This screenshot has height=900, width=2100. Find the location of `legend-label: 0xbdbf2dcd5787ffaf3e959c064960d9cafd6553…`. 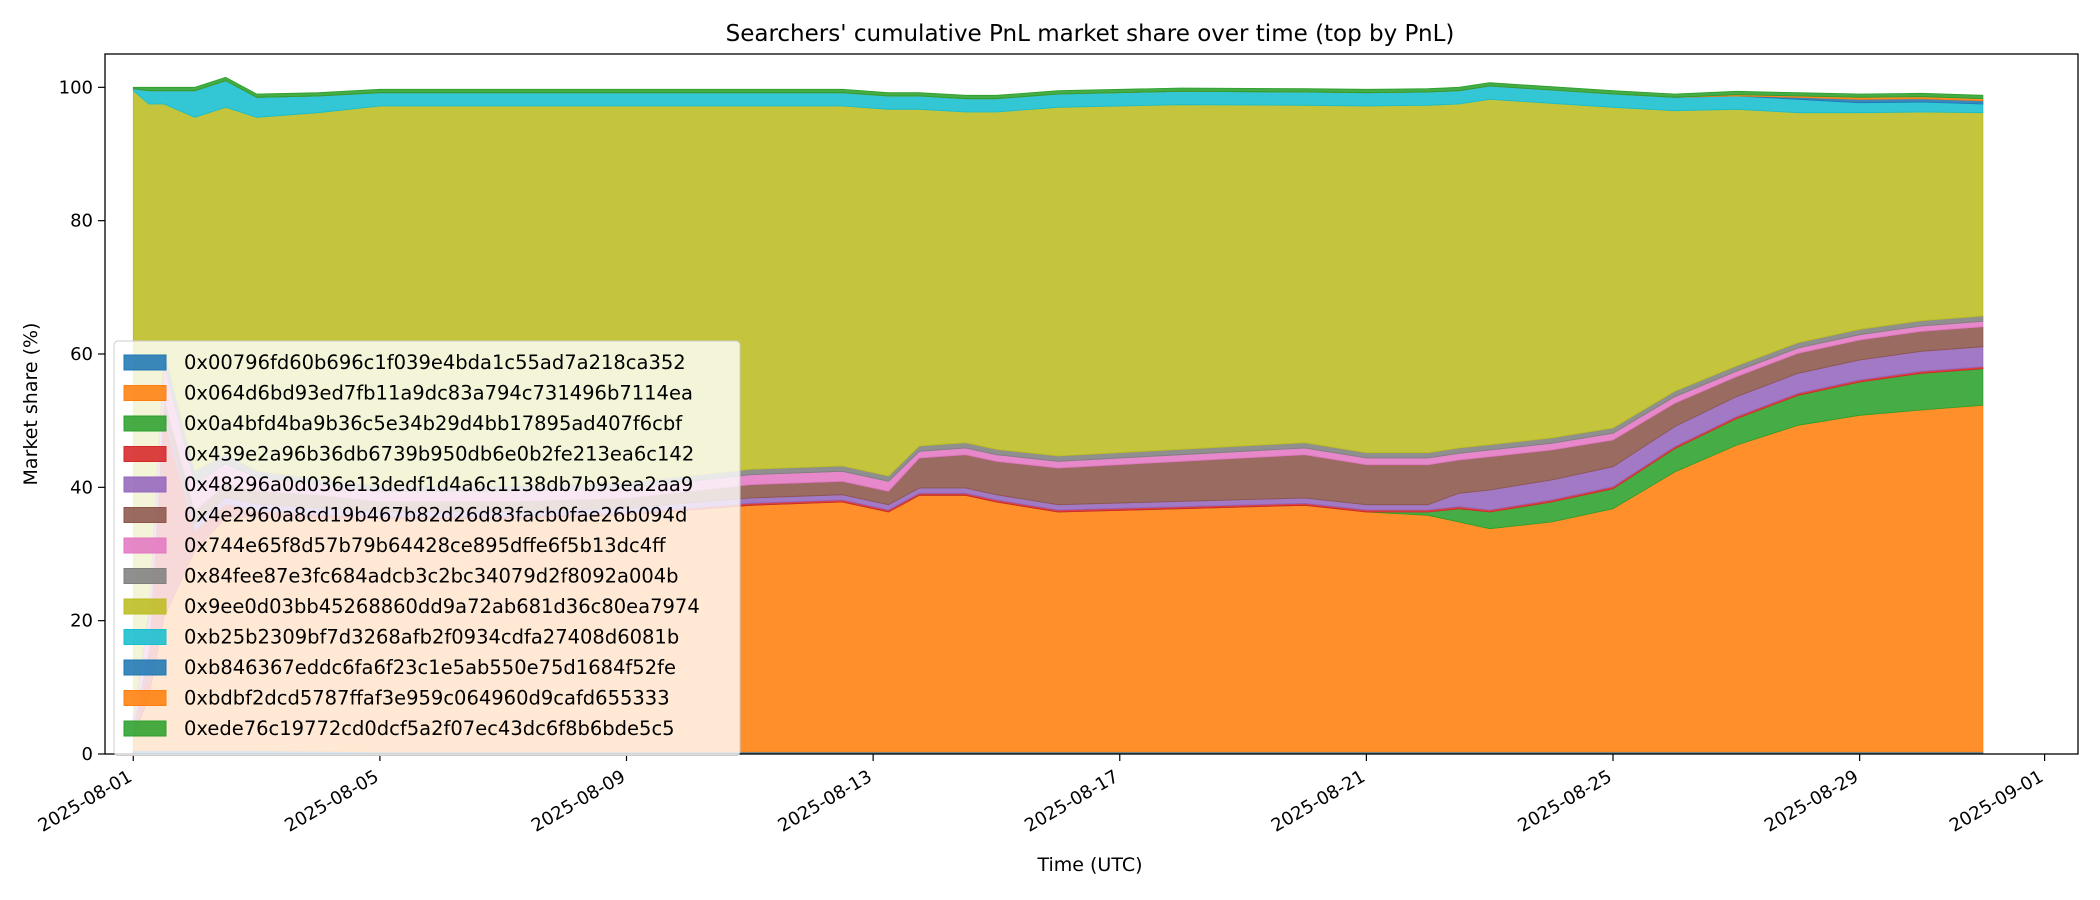

legend-label: 0xbdbf2dcd5787ffaf3e959c064960d9cafd6553… is located at coordinates (427, 698).